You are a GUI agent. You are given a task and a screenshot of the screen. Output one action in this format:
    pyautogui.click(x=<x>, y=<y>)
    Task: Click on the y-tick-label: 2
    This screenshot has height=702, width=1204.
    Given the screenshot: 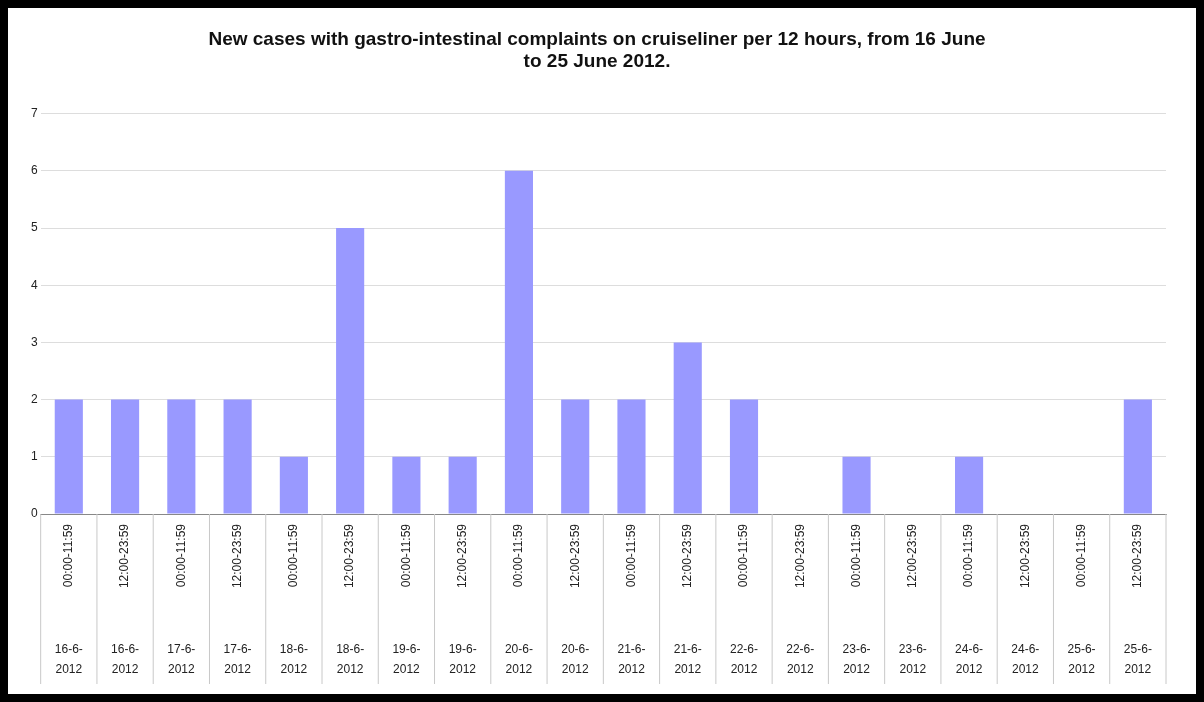 What is the action you would take?
    pyautogui.click(x=34, y=398)
    